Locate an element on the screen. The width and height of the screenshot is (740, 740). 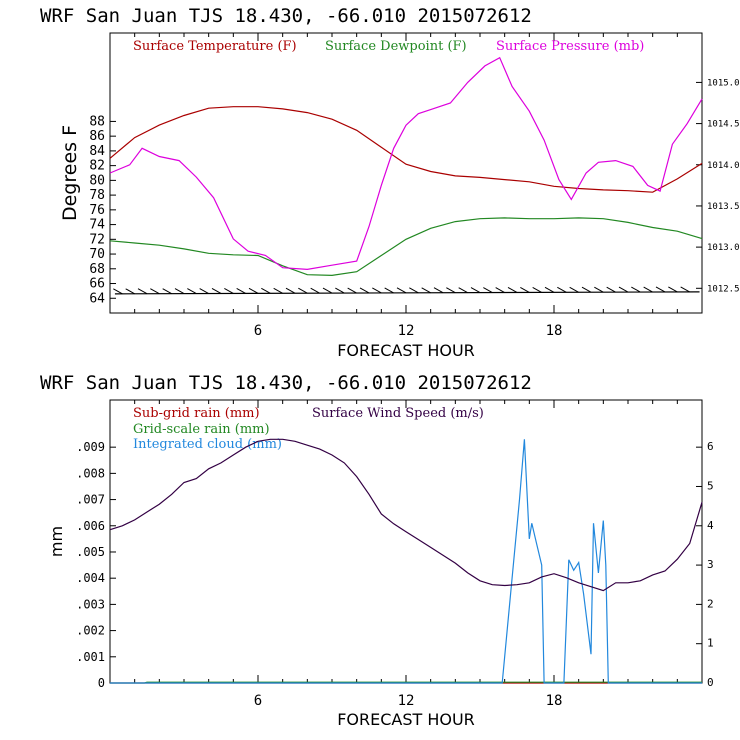
y2-tick-label: 1012.5 is located at coordinates (723, 289).